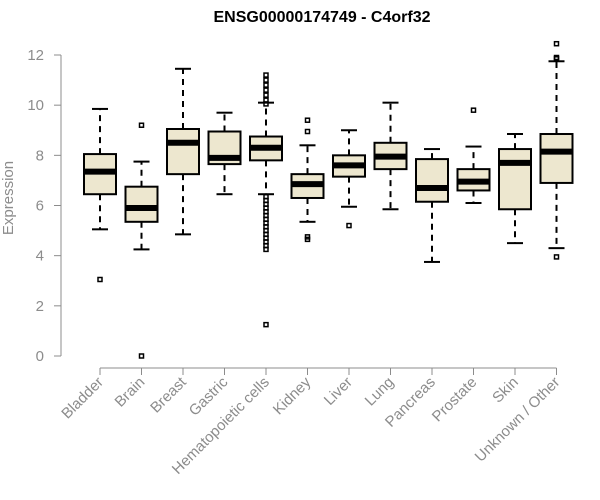 This screenshot has width=600, height=500. I want to click on chart-title: ENSG00000174749 - C4orf32, so click(321, 17).